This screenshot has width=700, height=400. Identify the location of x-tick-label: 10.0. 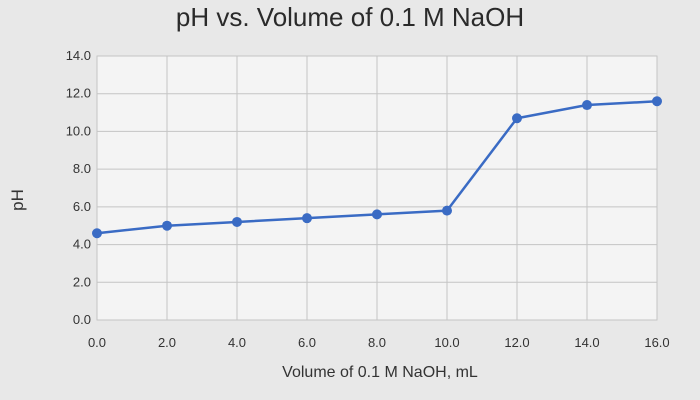
(446, 342).